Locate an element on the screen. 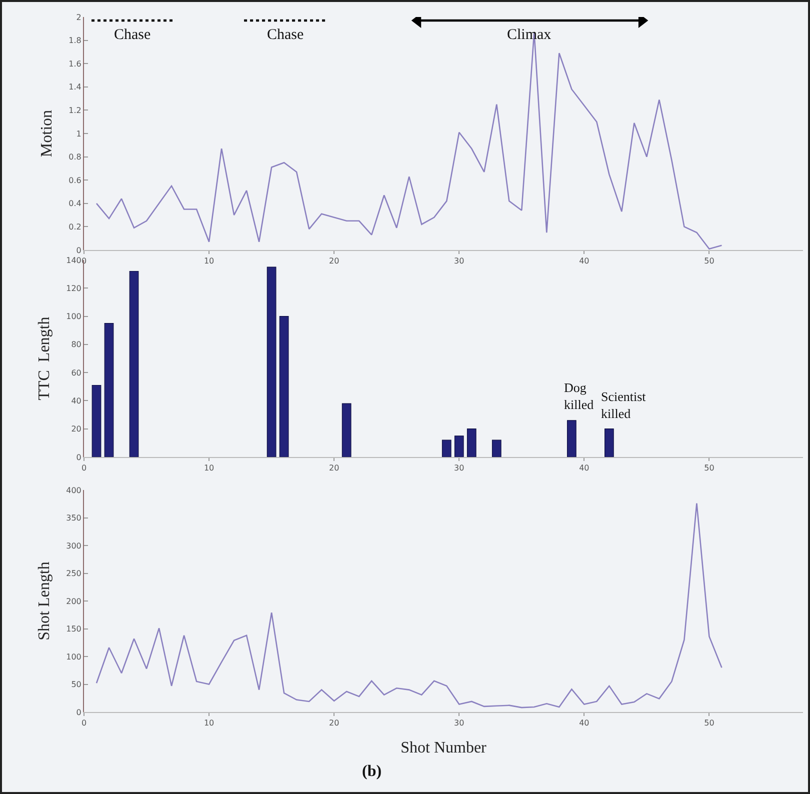 The width and height of the screenshot is (810, 794). y-tick-label: 1.4 is located at coordinates (75, 87).